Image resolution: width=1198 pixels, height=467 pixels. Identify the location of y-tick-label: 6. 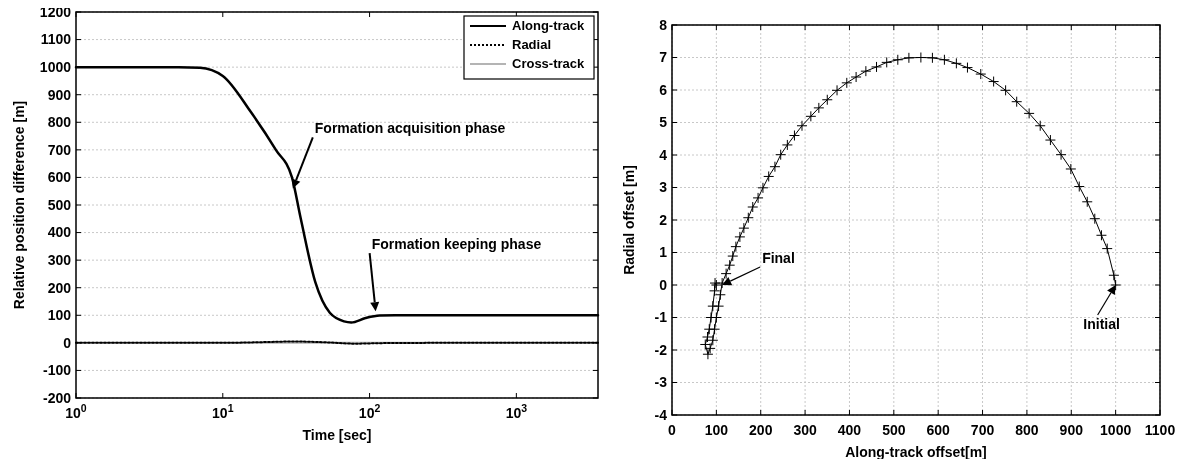
(663, 89).